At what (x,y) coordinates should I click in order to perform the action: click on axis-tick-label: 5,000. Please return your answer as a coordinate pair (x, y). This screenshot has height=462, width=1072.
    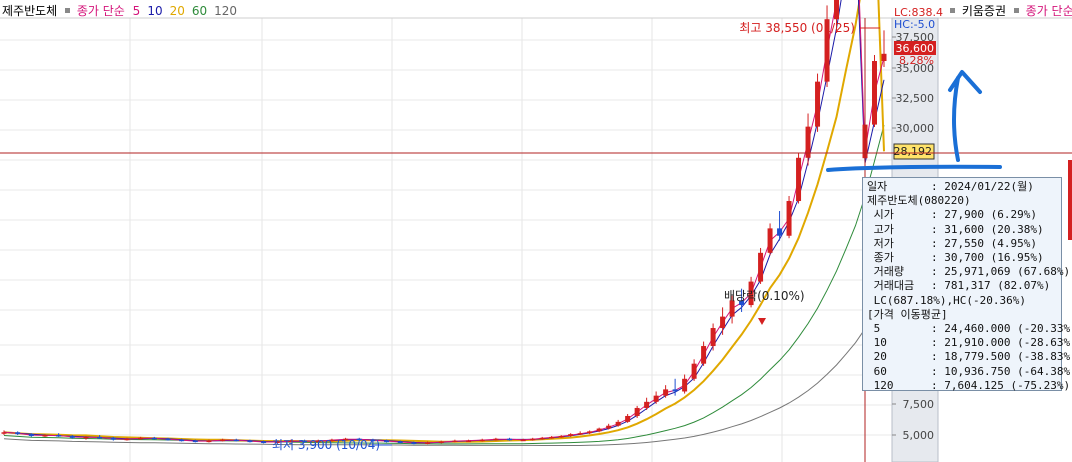
    Looking at the image, I should click on (919, 435).